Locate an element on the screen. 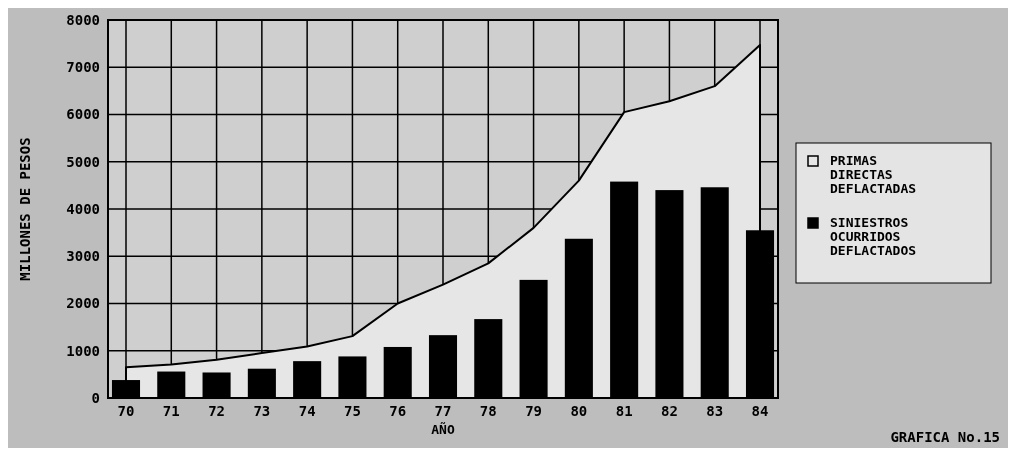  x-tick-label: 79 is located at coordinates (533, 411).